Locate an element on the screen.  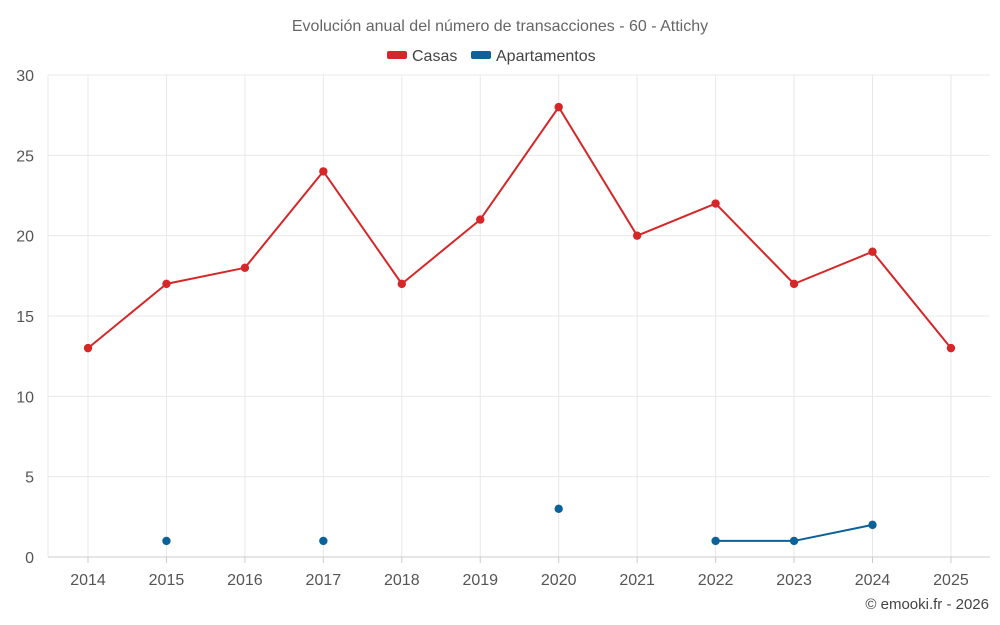
data-point-apartamentos-2022 is located at coordinates (715, 541).